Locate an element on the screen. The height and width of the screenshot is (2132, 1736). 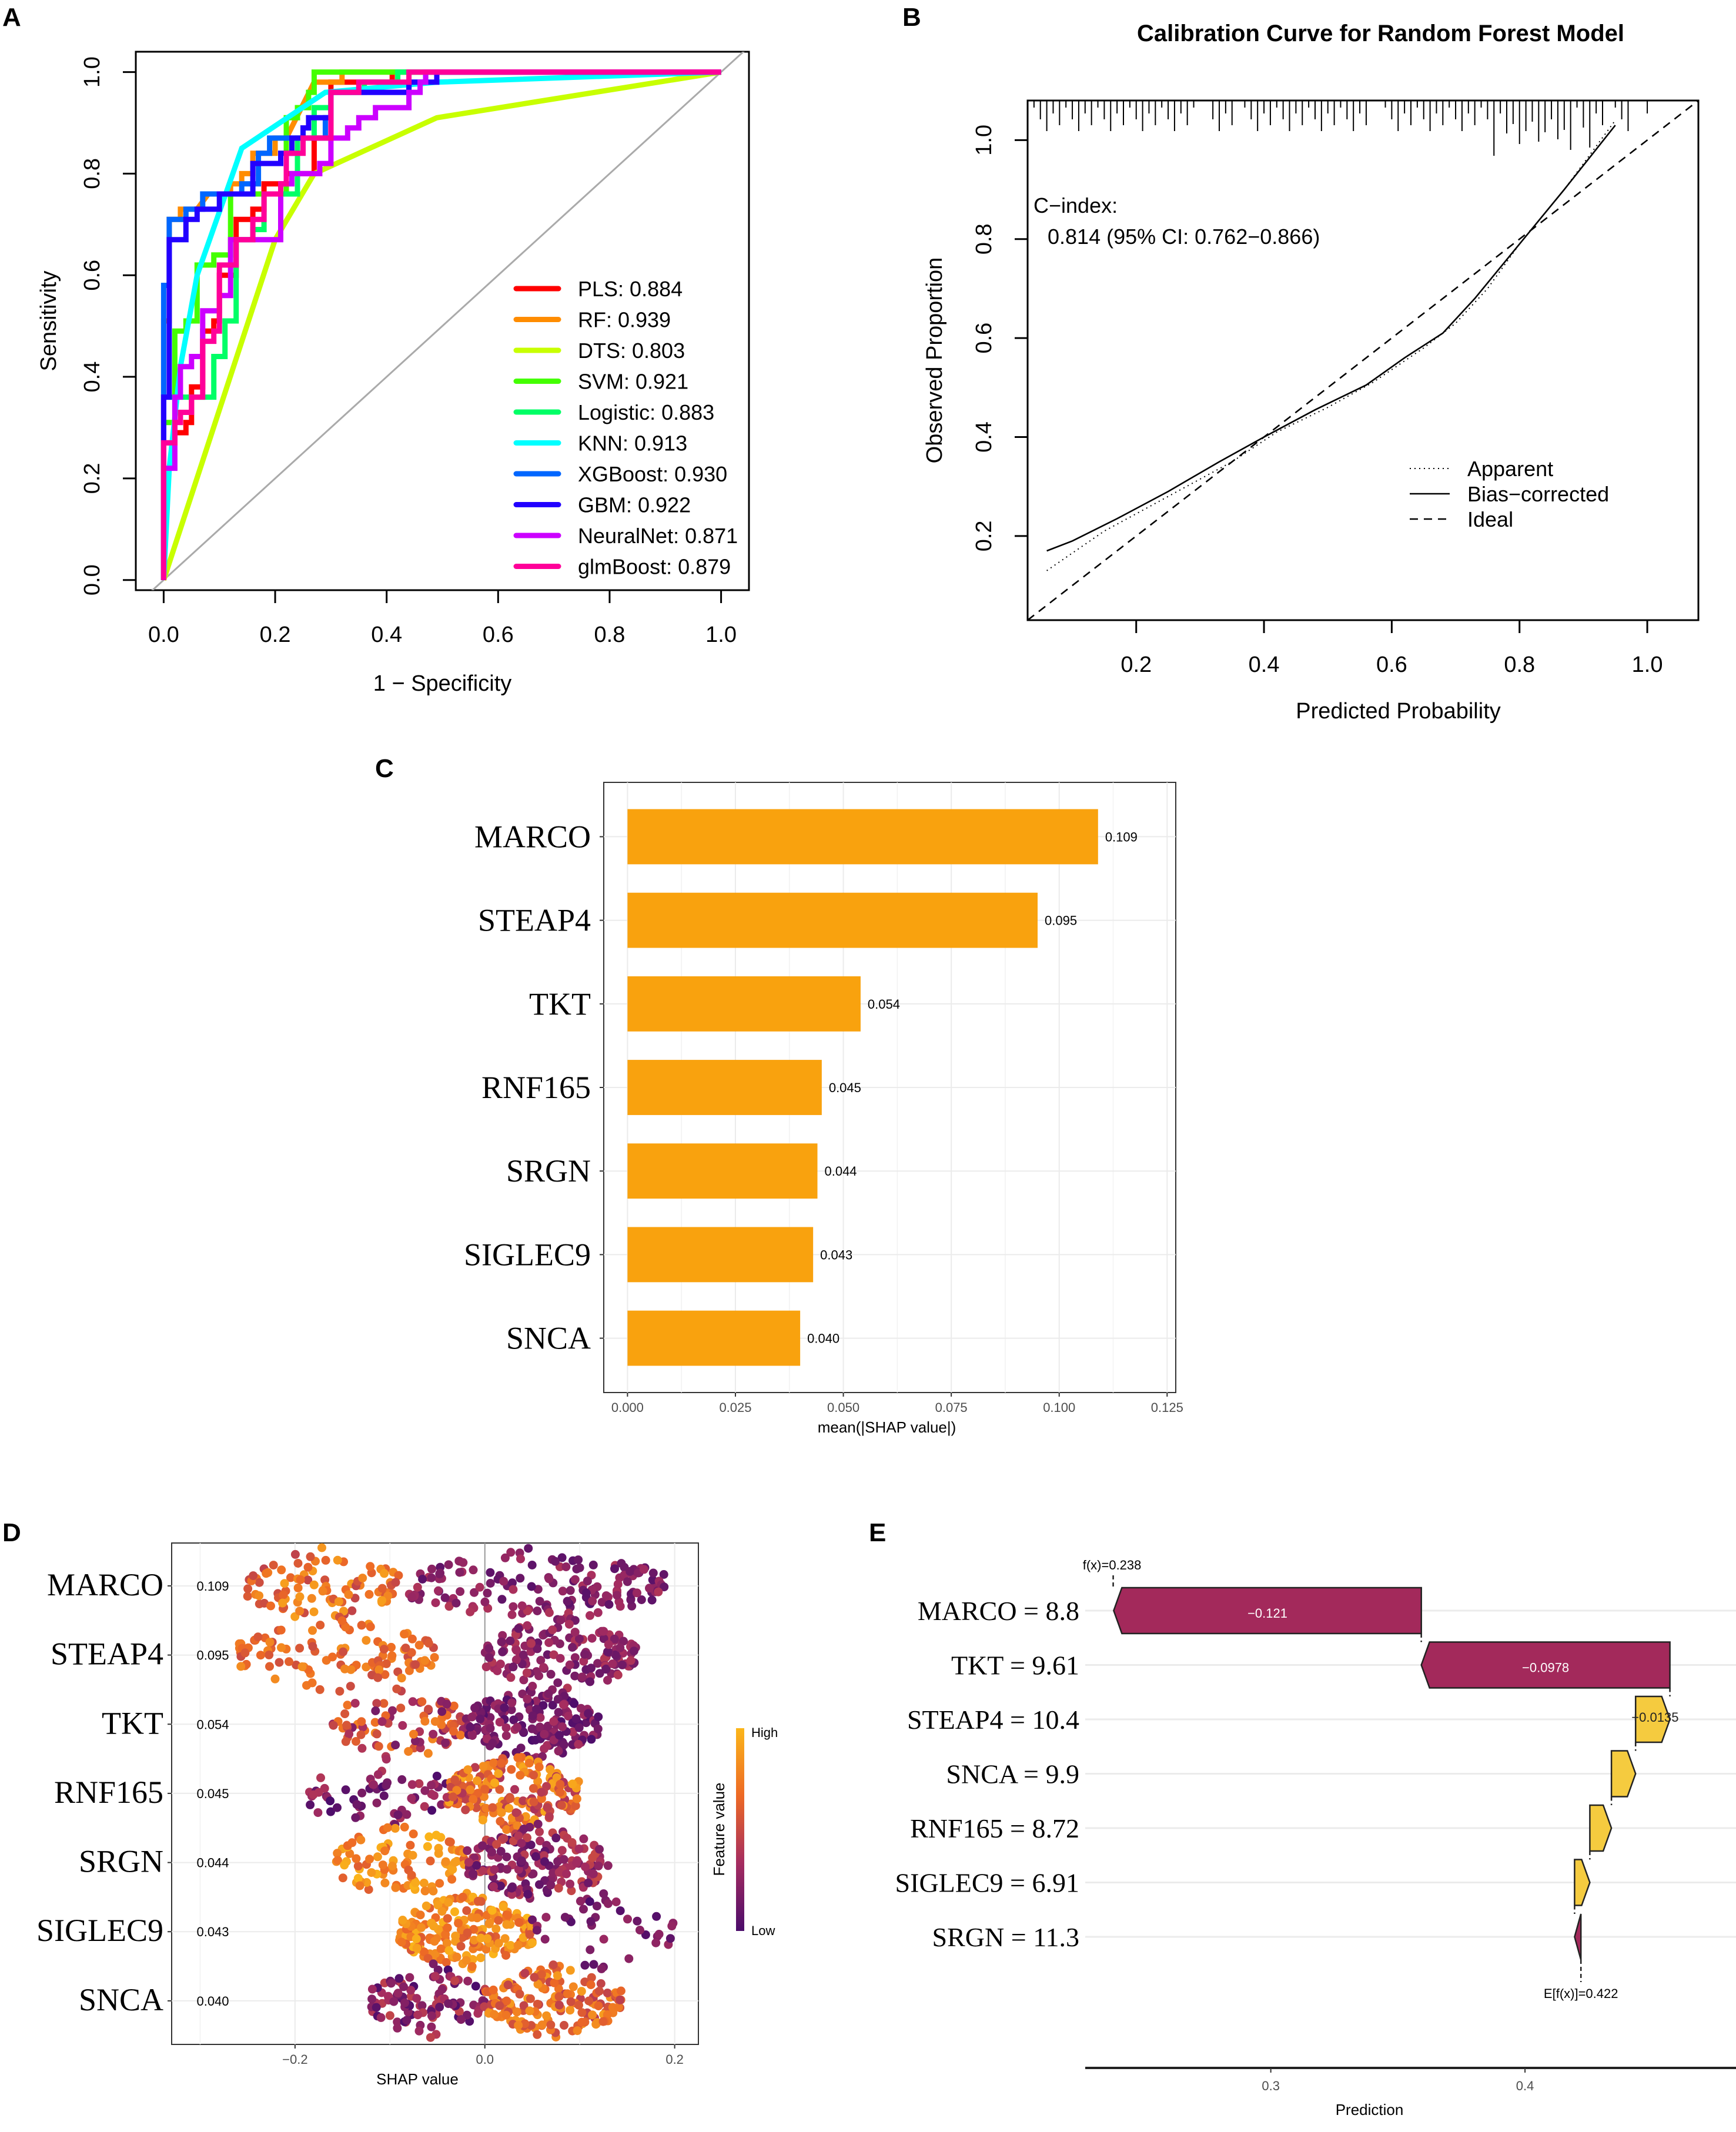
c-x-tick-label: 0.025 is located at coordinates (735, 1407).